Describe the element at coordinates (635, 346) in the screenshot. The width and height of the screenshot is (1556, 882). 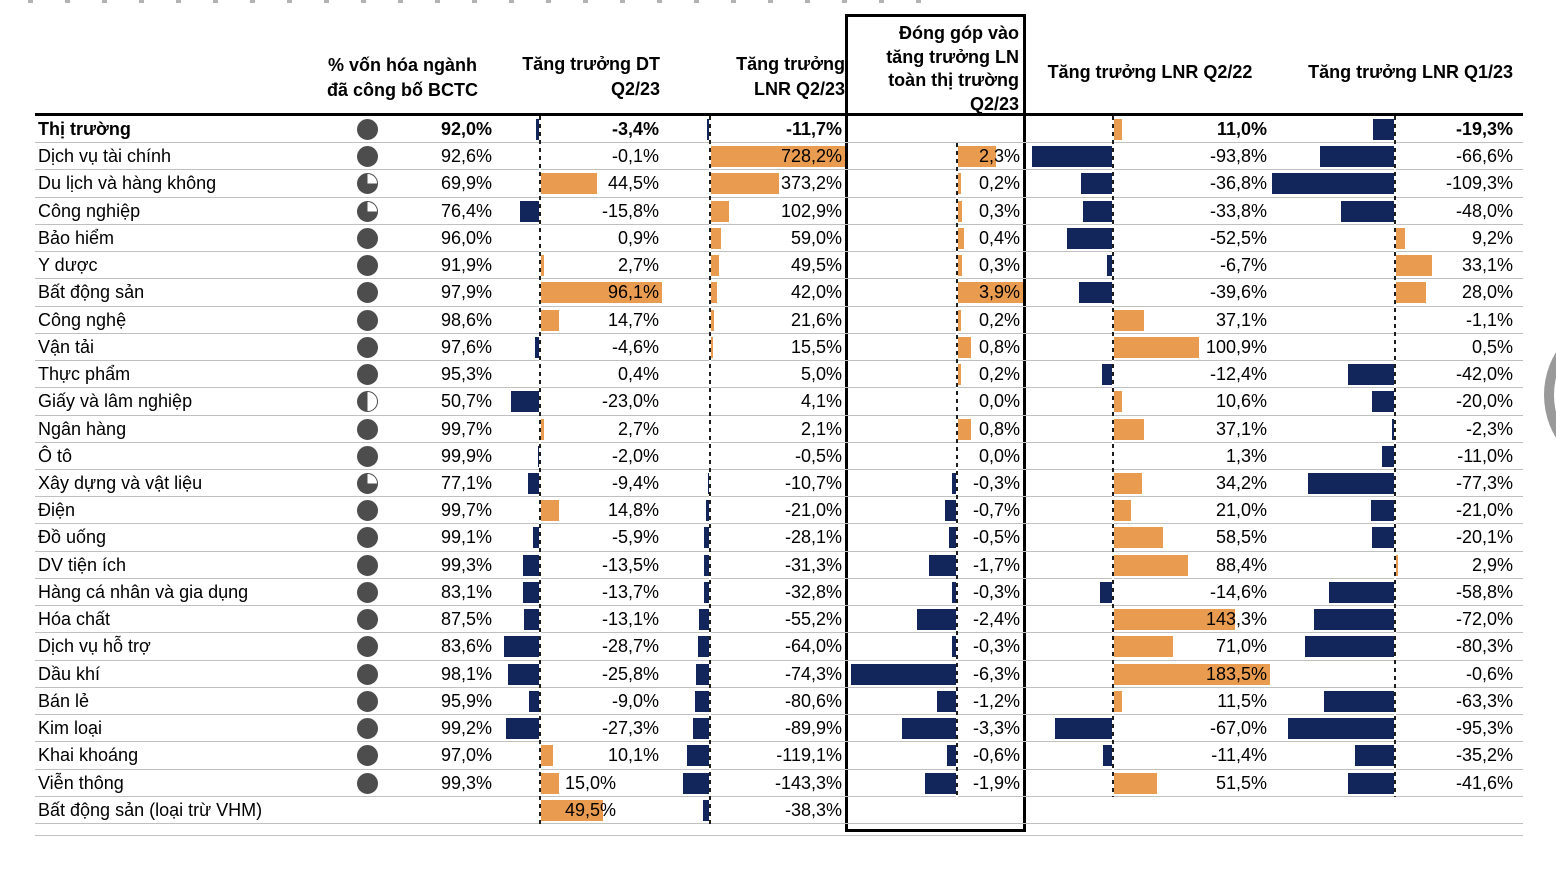
I see `revenue-growth-value: -4,6%` at that location.